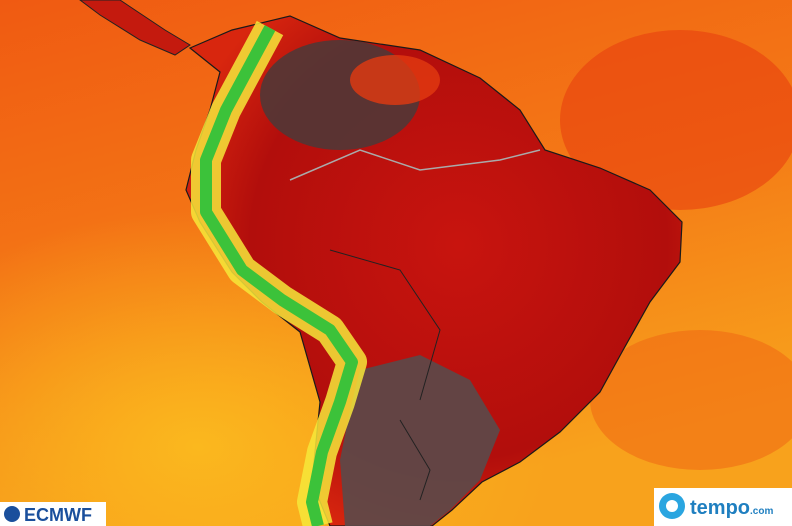 This screenshot has height=526, width=792. What do you see at coordinates (135, 28) in the screenshot?
I see `central-america` at bounding box center [135, 28].